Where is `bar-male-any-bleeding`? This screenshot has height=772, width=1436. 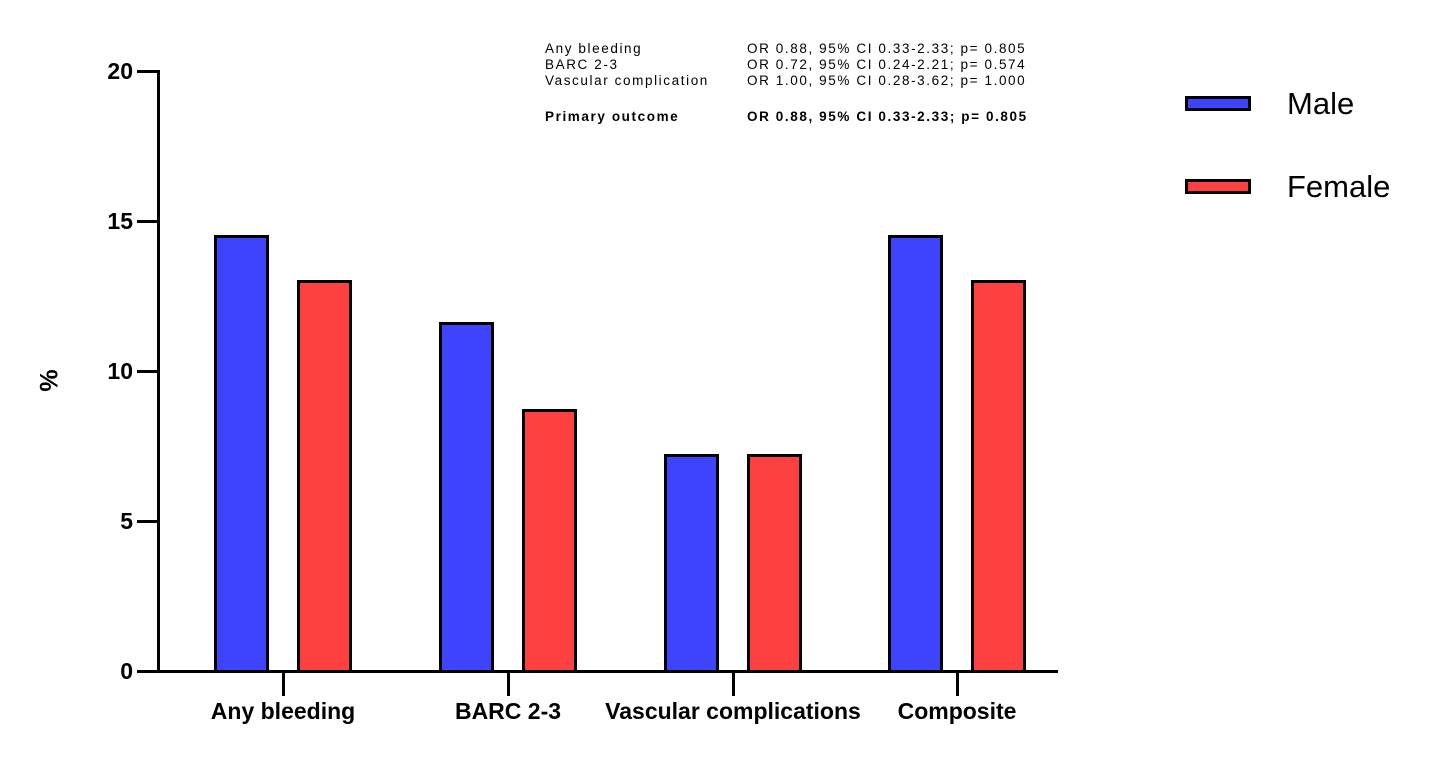
bar-male-any-bleeding is located at coordinates (241, 454).